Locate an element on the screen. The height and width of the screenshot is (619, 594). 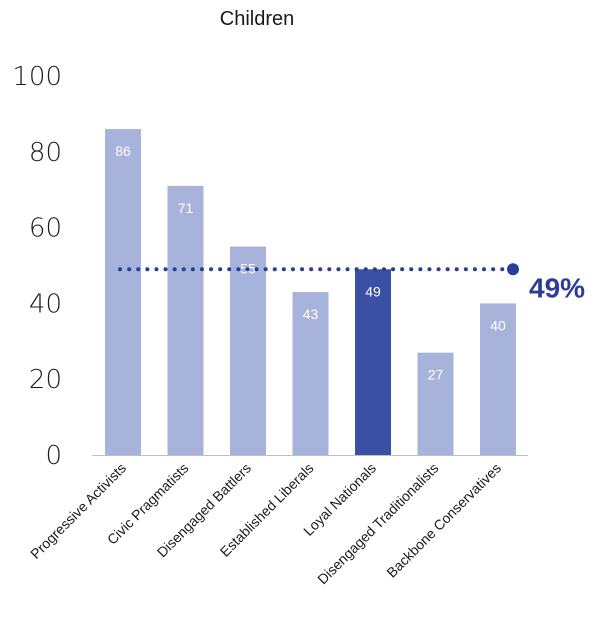
data-label: 71 is located at coordinates (186, 208).